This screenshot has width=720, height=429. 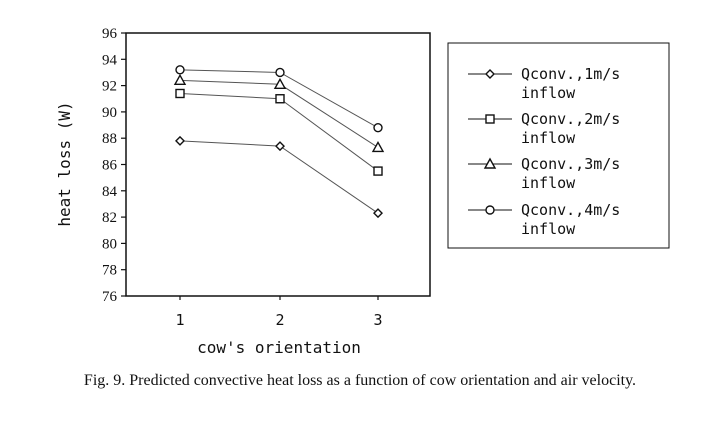 I want to click on legend-box, so click(x=558, y=145).